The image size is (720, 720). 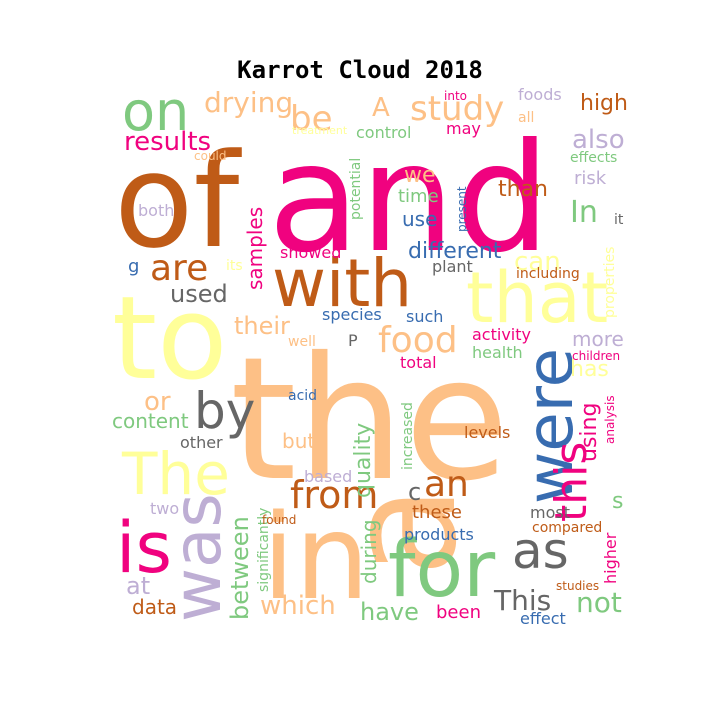 I want to click on word-its: its, so click(x=234, y=266).